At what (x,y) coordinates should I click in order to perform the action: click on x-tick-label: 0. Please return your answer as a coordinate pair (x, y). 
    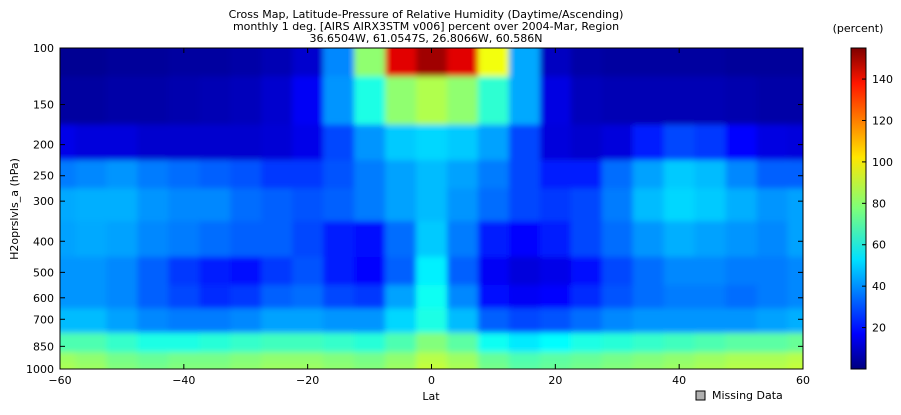
    Looking at the image, I should click on (431, 380).